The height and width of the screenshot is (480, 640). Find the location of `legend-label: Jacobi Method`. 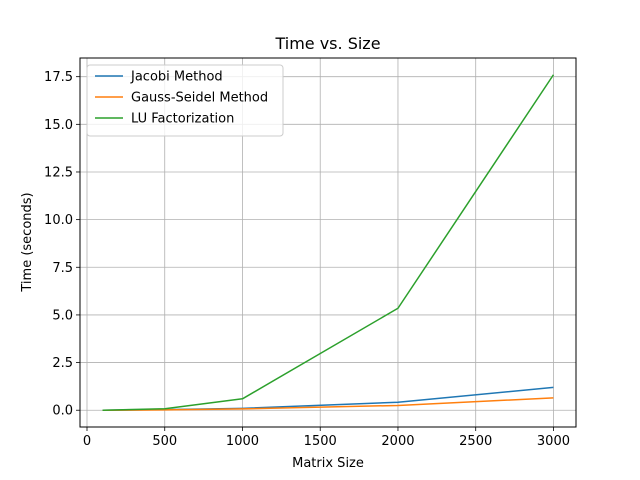

legend-label: Jacobi Method is located at coordinates (176, 77).